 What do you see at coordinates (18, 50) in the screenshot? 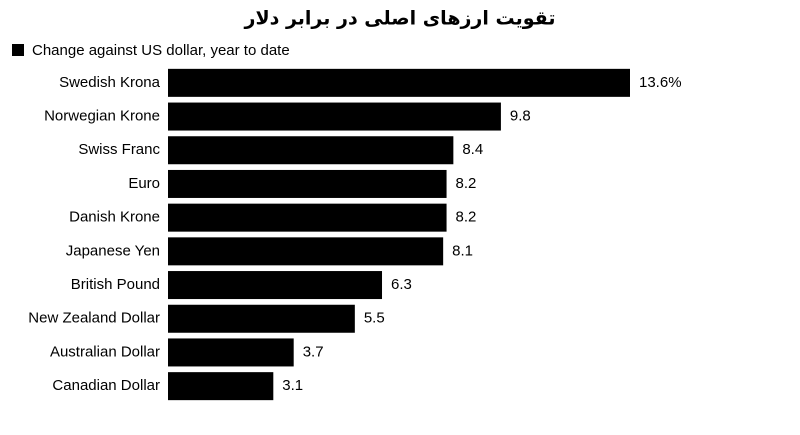
I see `legend-swatch` at bounding box center [18, 50].